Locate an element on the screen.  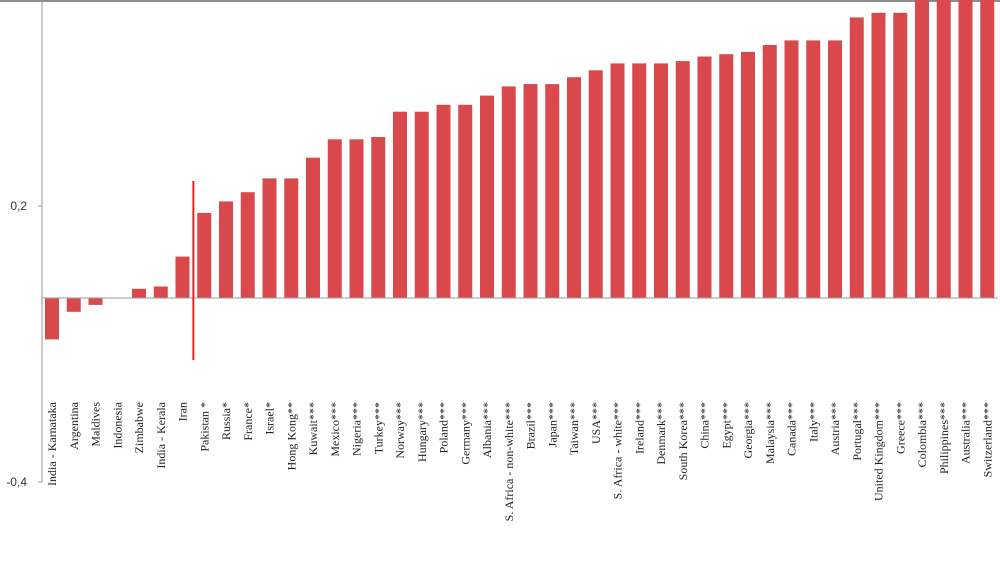
x-category-label: Argentina is located at coordinates (74, 425).